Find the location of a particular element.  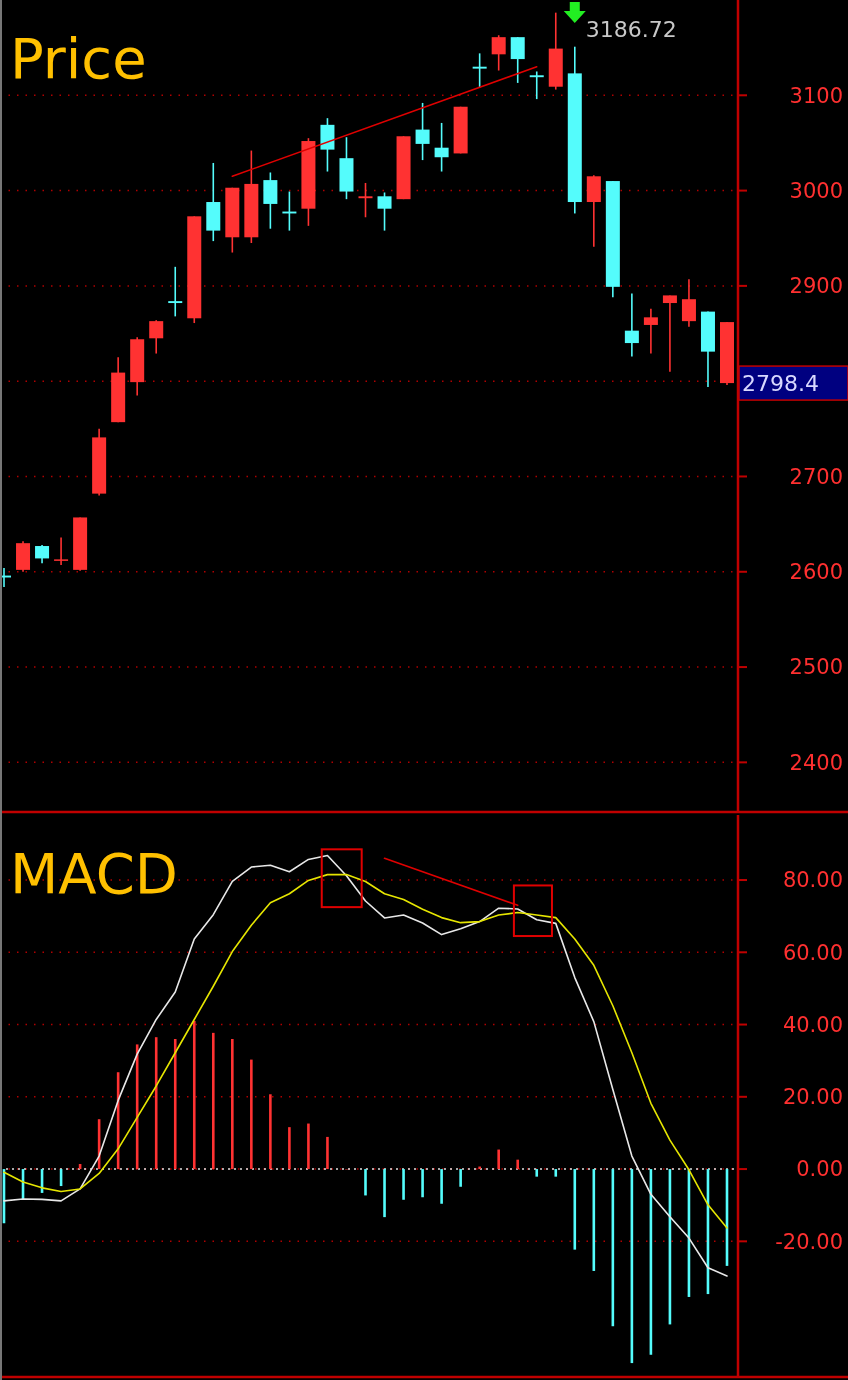

y-tick-label: 3100 is located at coordinates (816, 95).